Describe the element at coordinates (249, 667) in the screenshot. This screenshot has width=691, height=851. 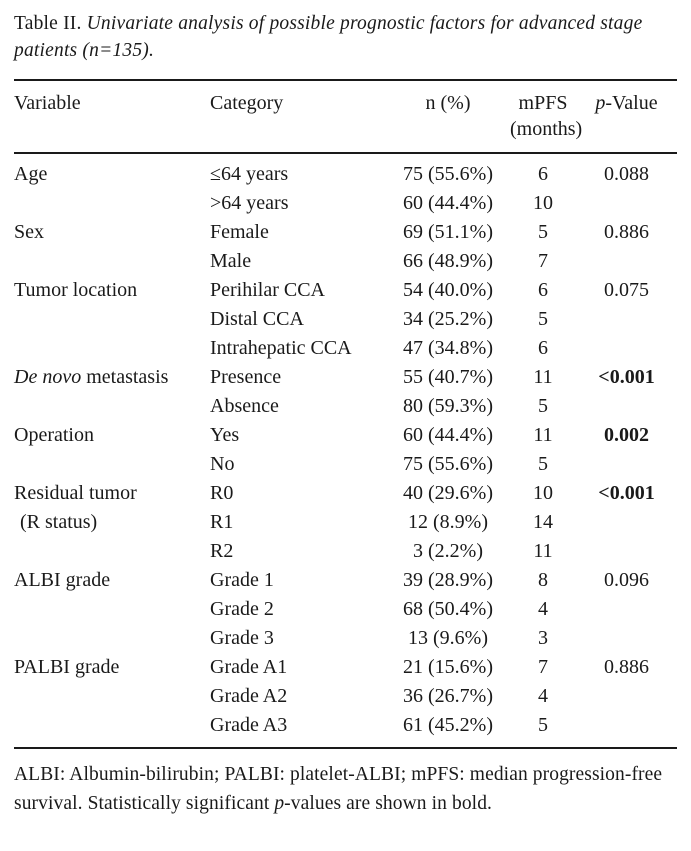
I see `cell-category: Grade A1` at that location.